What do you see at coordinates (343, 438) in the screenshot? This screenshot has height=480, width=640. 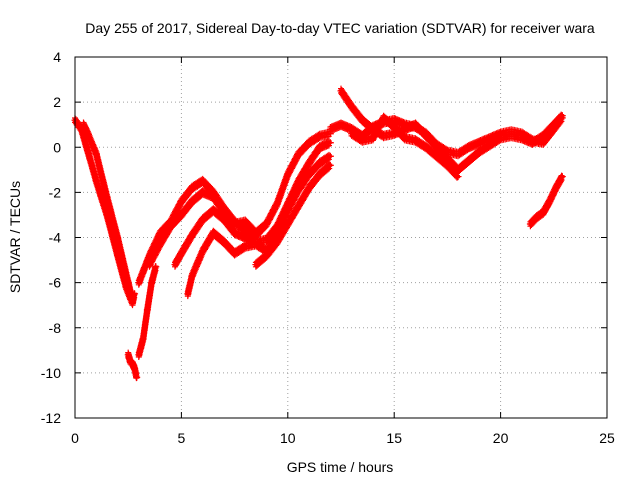 I see `x-tick-labels: 0 5 10 15 20 25` at bounding box center [343, 438].